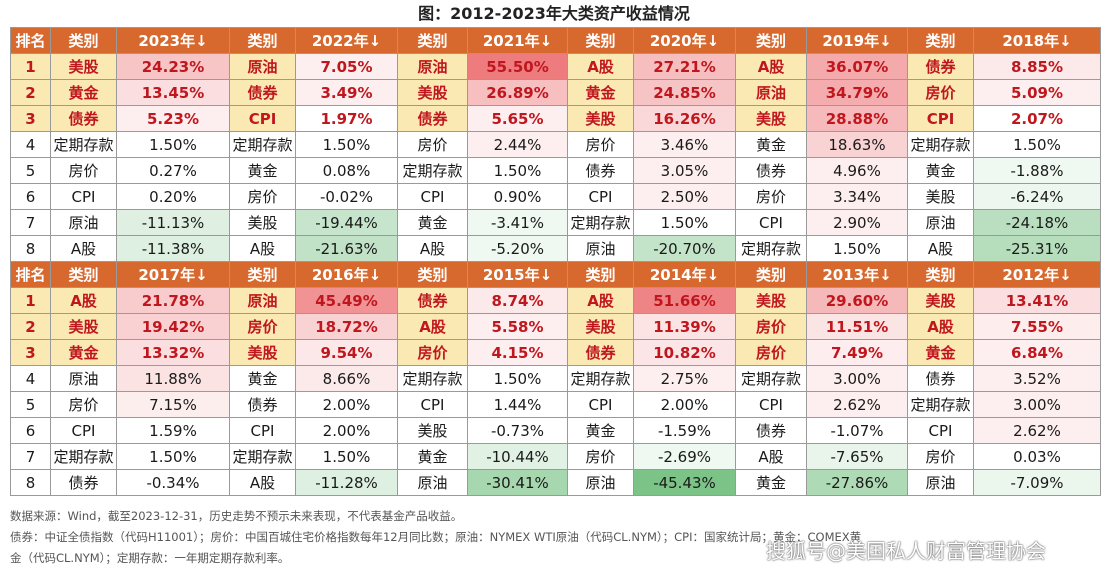  I want to click on return-value-cell: 55.50%, so click(518, 67).